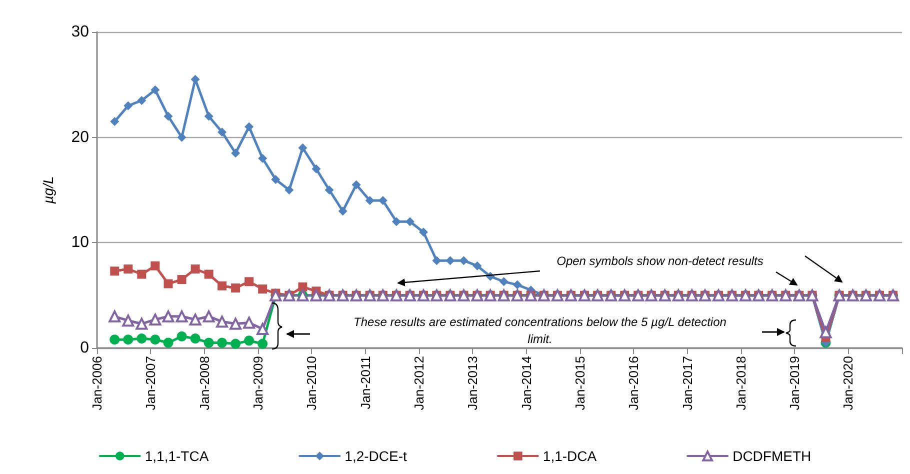 Image resolution: width=910 pixels, height=474 pixels. What do you see at coordinates (580, 383) in the screenshot?
I see `x-tick-label: Jan-2015` at bounding box center [580, 383].